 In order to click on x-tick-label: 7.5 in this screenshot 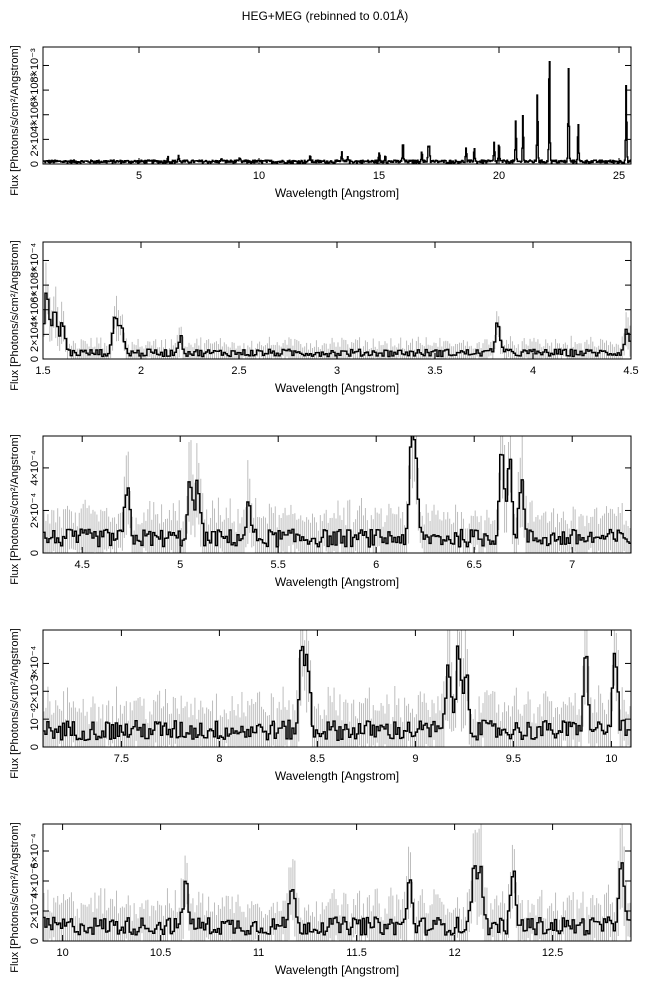, I will do `click(121, 759)`.